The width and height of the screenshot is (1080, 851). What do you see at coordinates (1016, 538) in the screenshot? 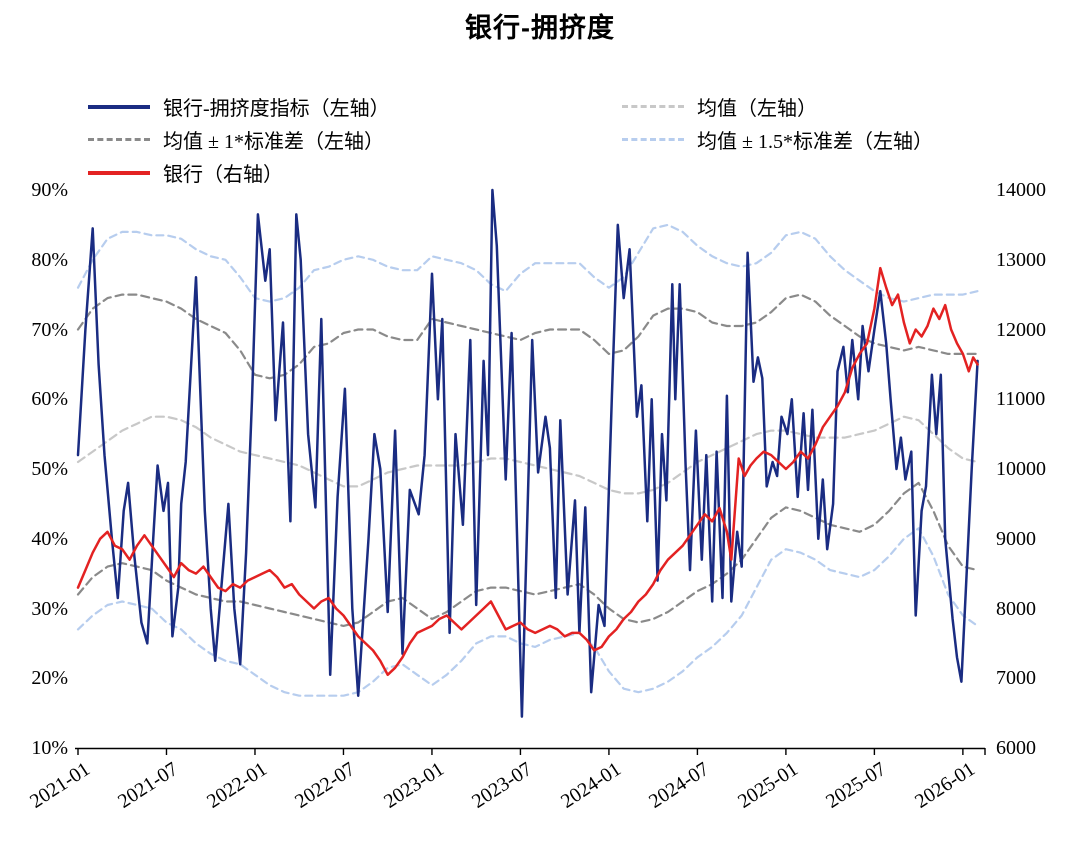
I see `right-axis-tick-label: 9000` at bounding box center [1016, 538].